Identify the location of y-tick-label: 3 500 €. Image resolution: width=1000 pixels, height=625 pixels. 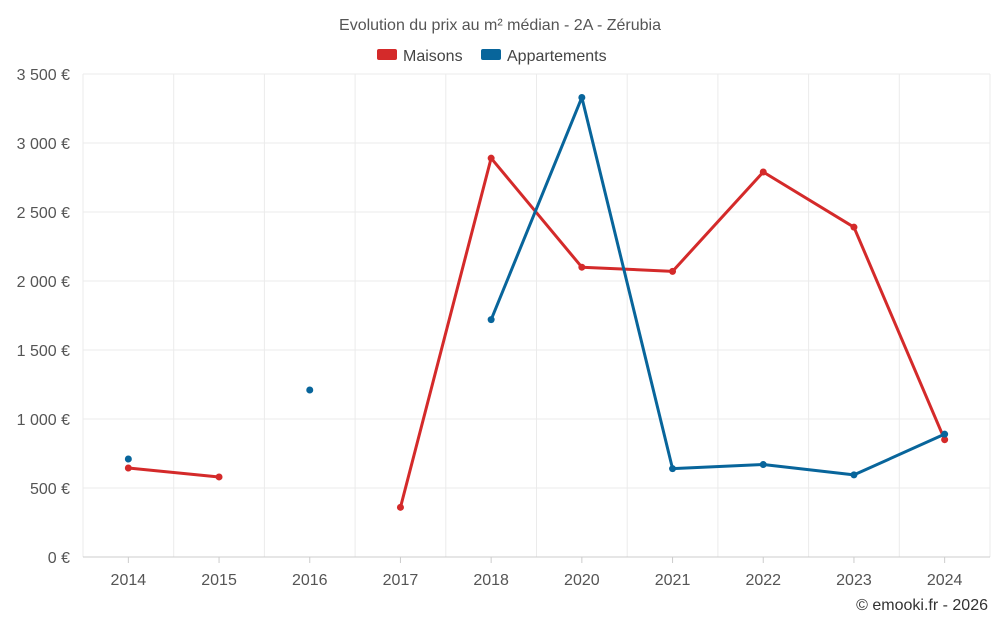
(43, 75).